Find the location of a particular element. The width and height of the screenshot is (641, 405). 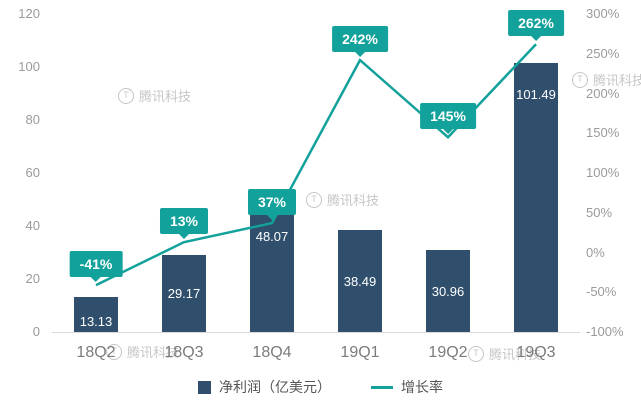

bar-value-19Q1: 38.49 is located at coordinates (360, 281).